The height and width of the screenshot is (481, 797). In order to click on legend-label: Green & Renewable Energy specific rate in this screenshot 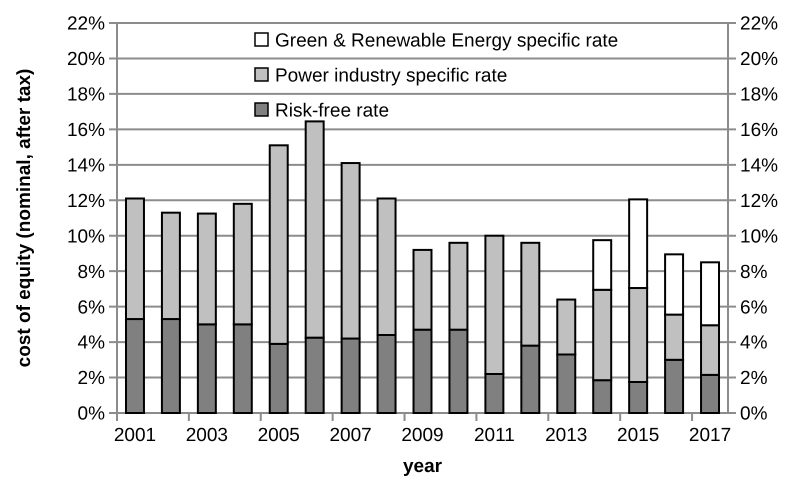, I will do `click(446, 41)`.